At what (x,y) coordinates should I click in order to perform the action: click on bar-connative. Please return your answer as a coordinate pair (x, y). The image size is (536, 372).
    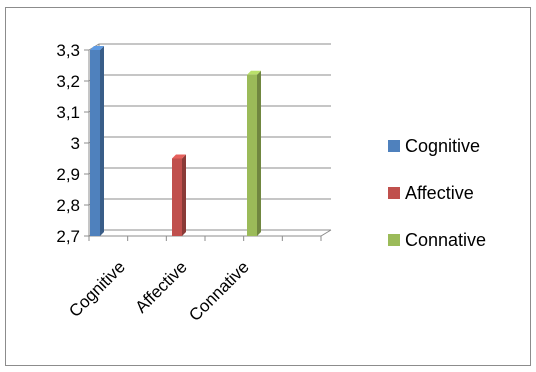
    Looking at the image, I should click on (252, 155).